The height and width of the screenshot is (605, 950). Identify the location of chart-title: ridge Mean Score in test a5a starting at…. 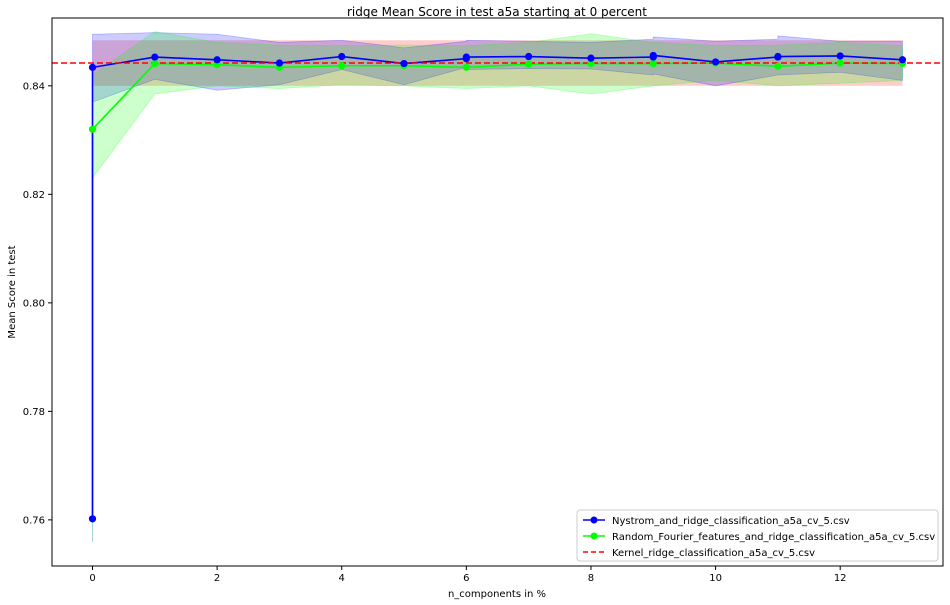
(497, 12).